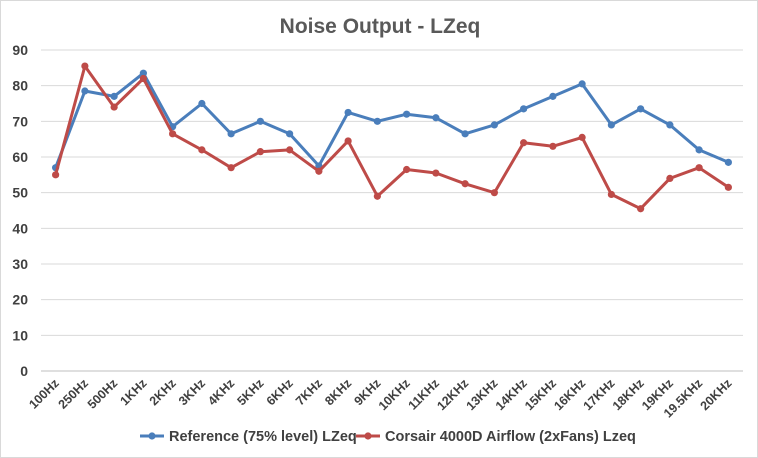 This screenshot has height=458, width=758. Describe the element at coordinates (280, 392) in the screenshot. I see `x-tick-label: 6KHz` at that location.